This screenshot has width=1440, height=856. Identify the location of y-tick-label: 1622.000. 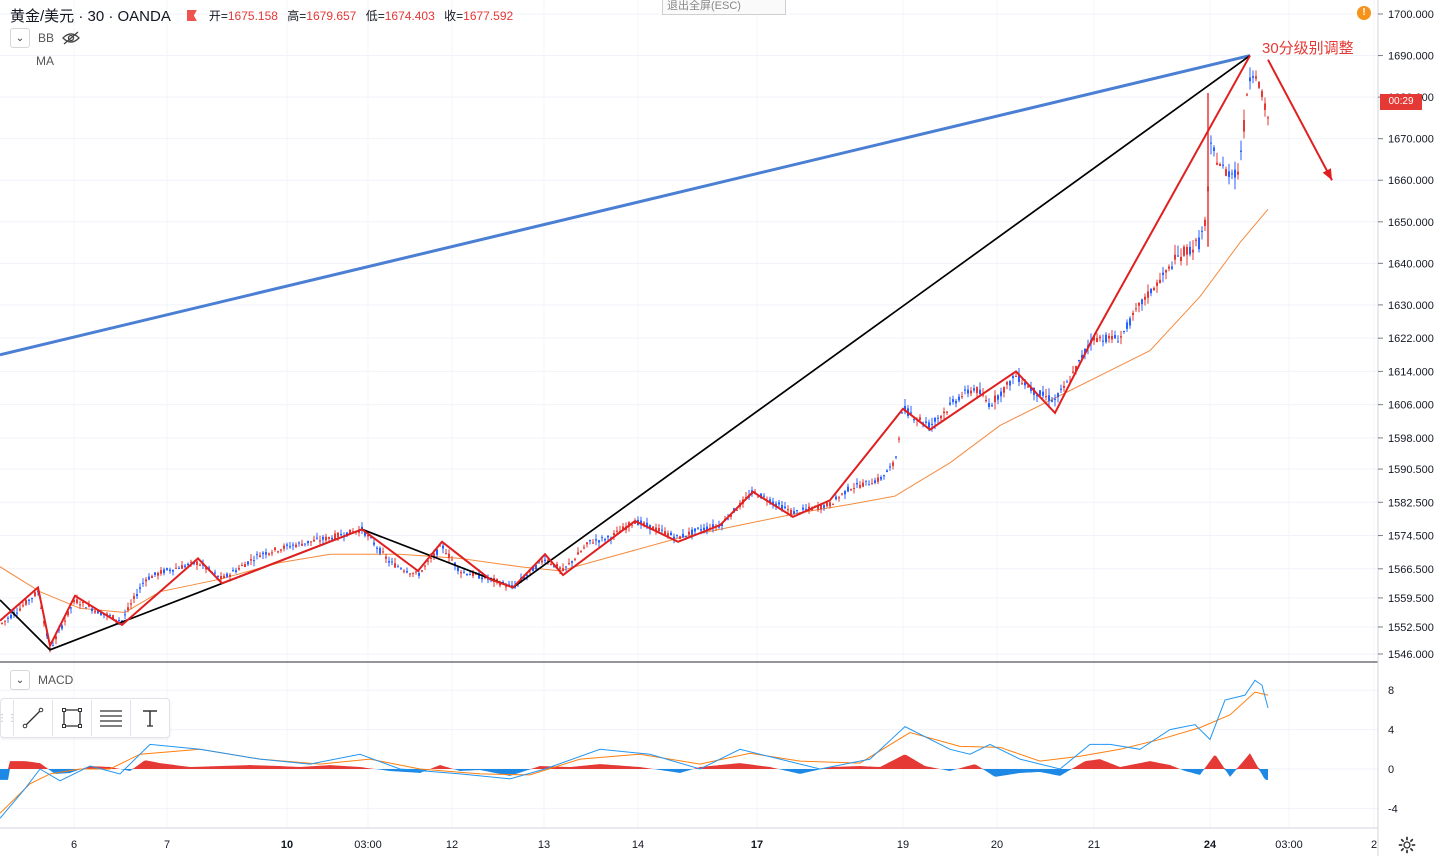
(1411, 339).